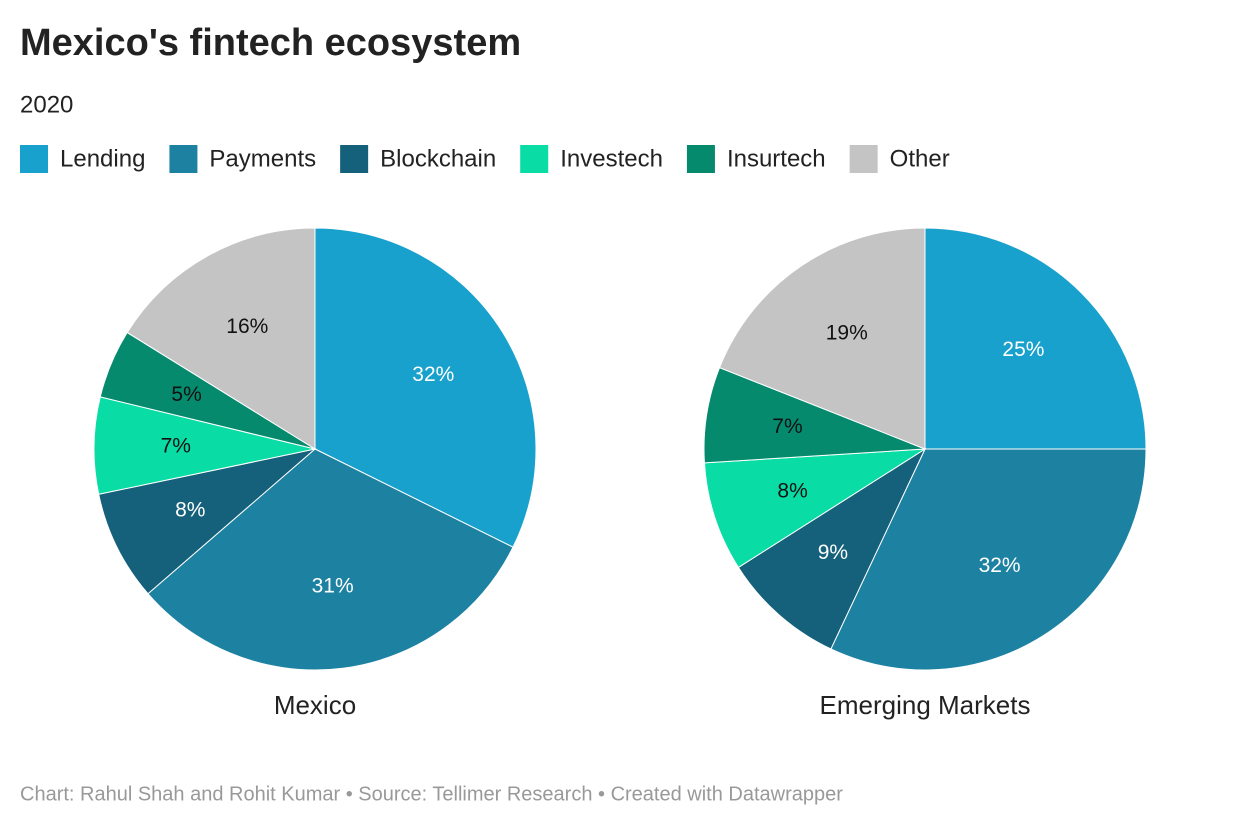 This screenshot has width=1240, height=828. I want to click on chart-title: Mexico's fintech ecosystem, so click(270, 43).